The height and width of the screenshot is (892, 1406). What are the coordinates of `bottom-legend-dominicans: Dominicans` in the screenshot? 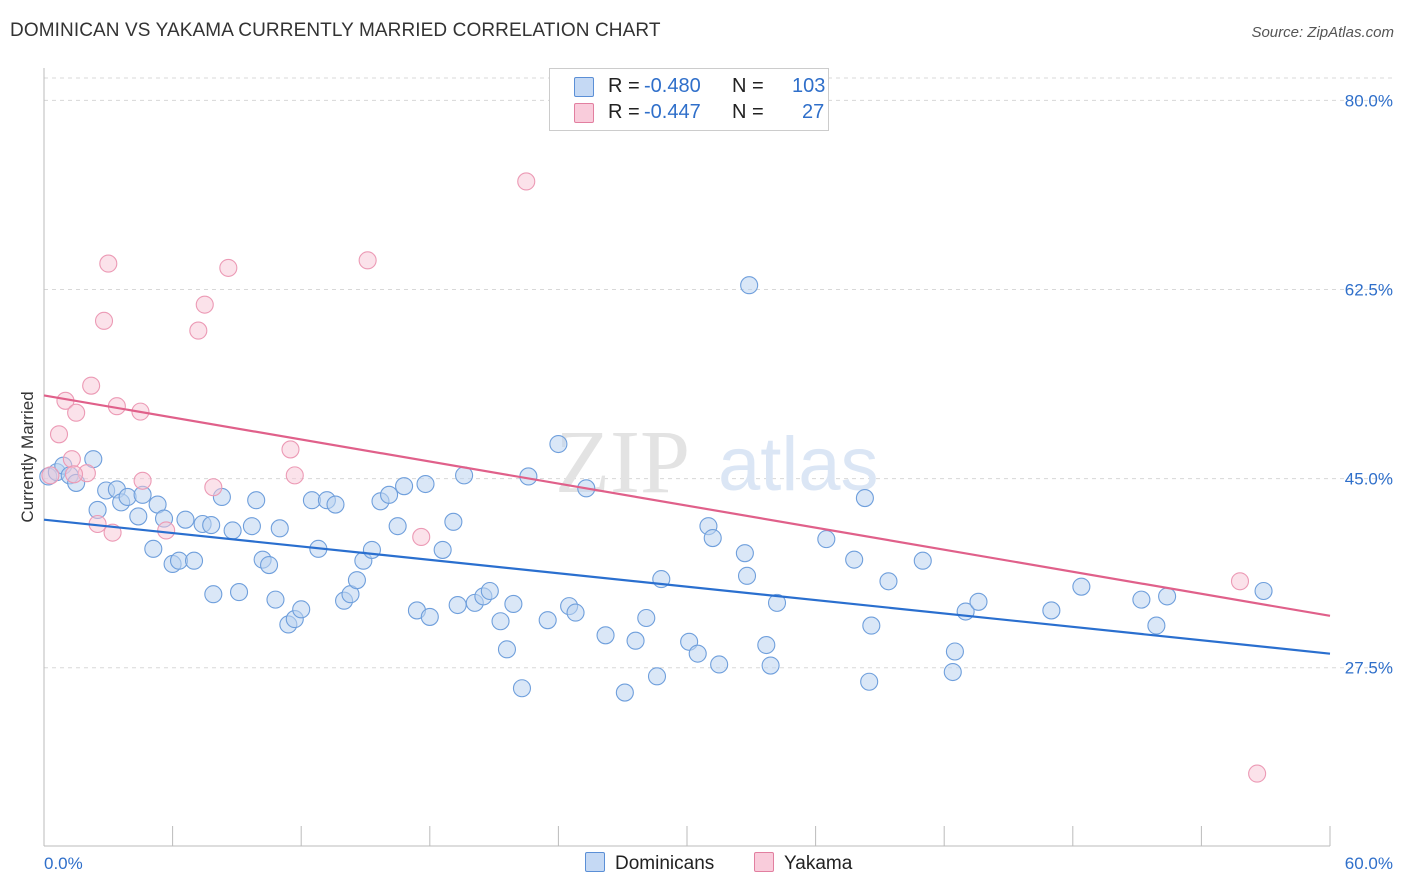 It's located at (649, 863).